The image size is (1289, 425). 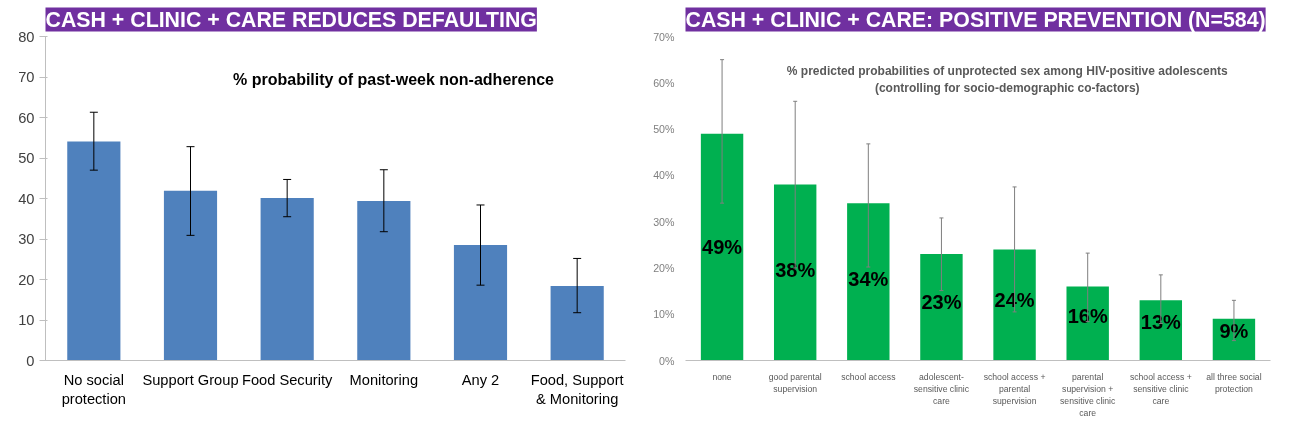 What do you see at coordinates (26, 279) in the screenshot?
I see `y-tick-label: 20` at bounding box center [26, 279].